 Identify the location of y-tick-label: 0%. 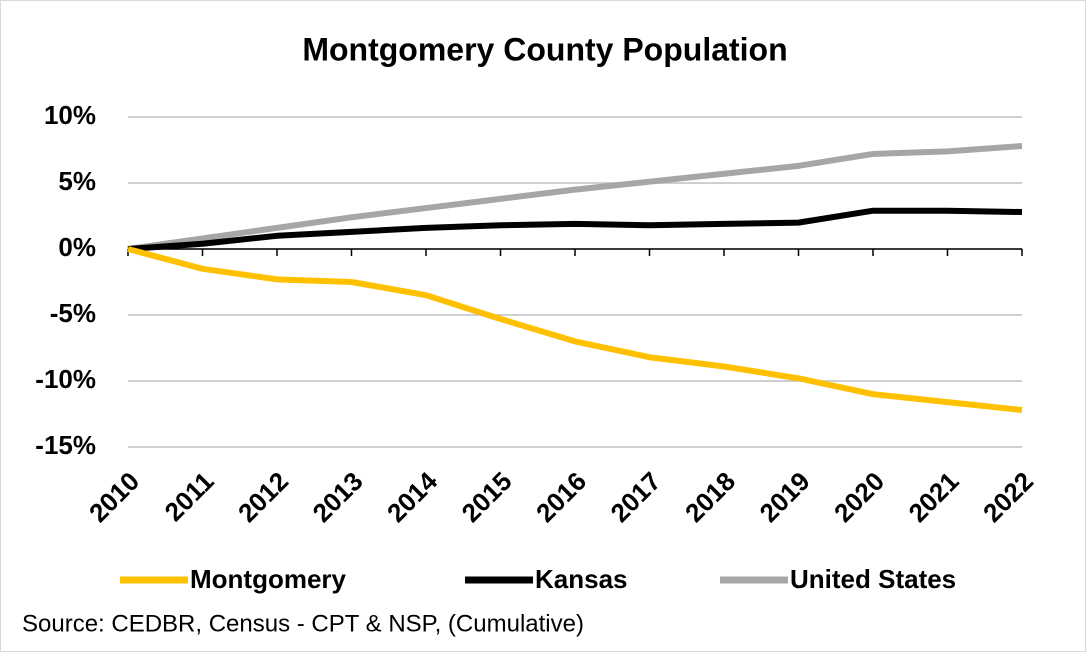
(77, 247).